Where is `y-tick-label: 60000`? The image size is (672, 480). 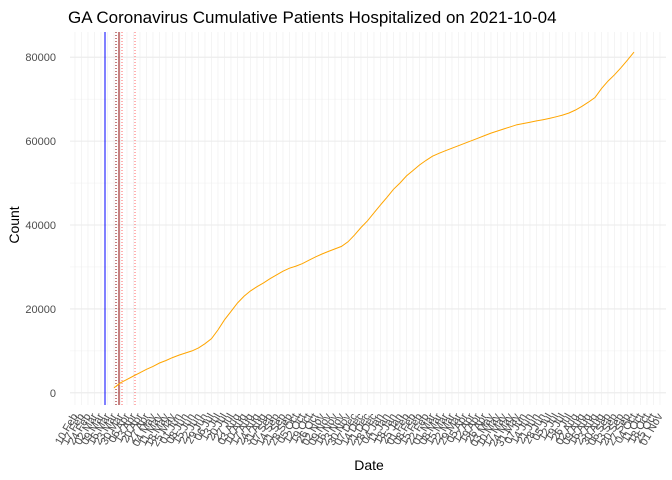 y-tick-label: 60000 is located at coordinates (40, 142).